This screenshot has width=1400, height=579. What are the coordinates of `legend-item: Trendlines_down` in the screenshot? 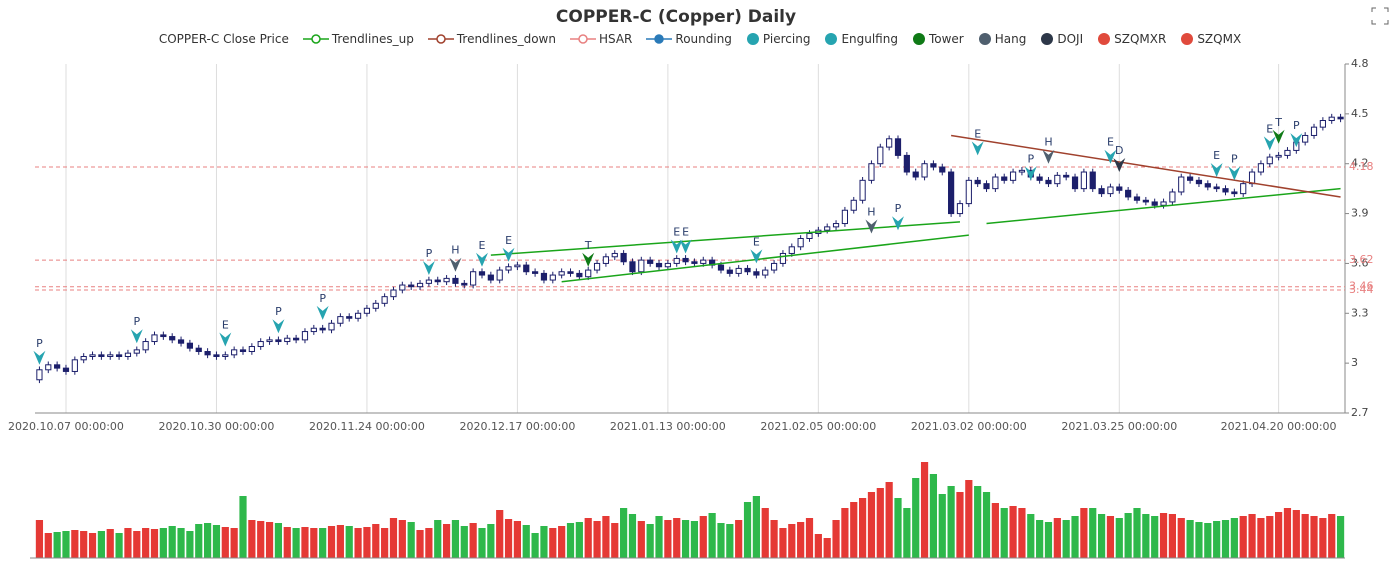 It's located at (491, 39).